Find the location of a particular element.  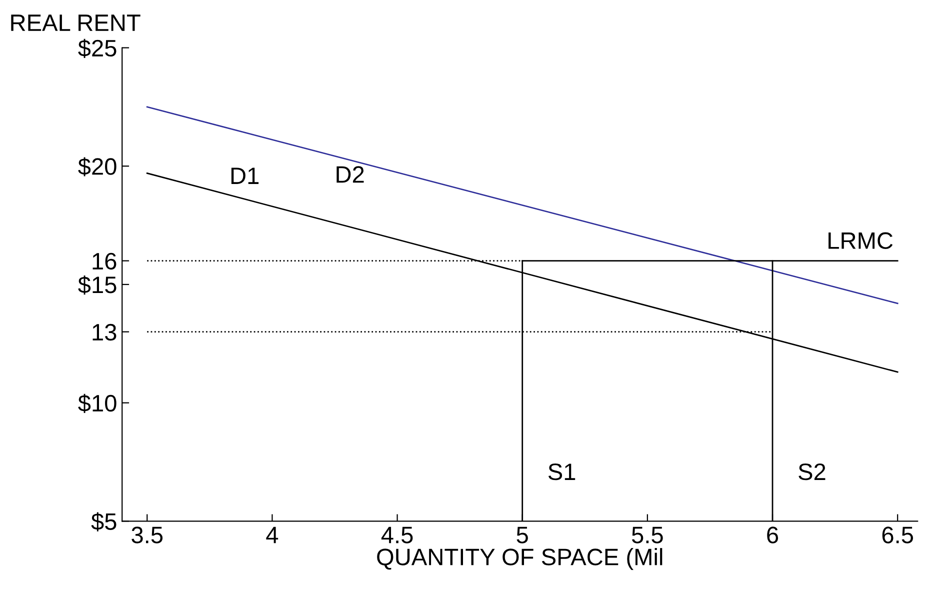

y-tick-label: $15 is located at coordinates (97, 285).